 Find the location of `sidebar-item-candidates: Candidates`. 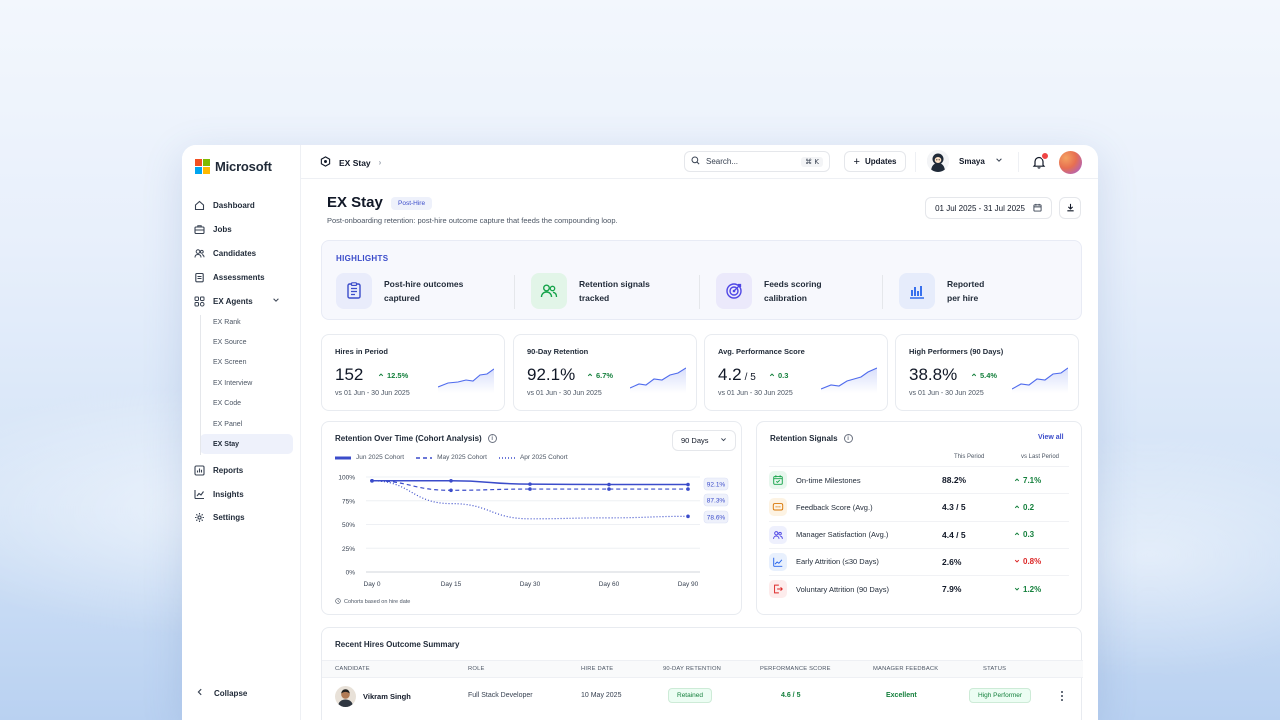

sidebar-item-candidates: Candidates is located at coordinates (225, 253).